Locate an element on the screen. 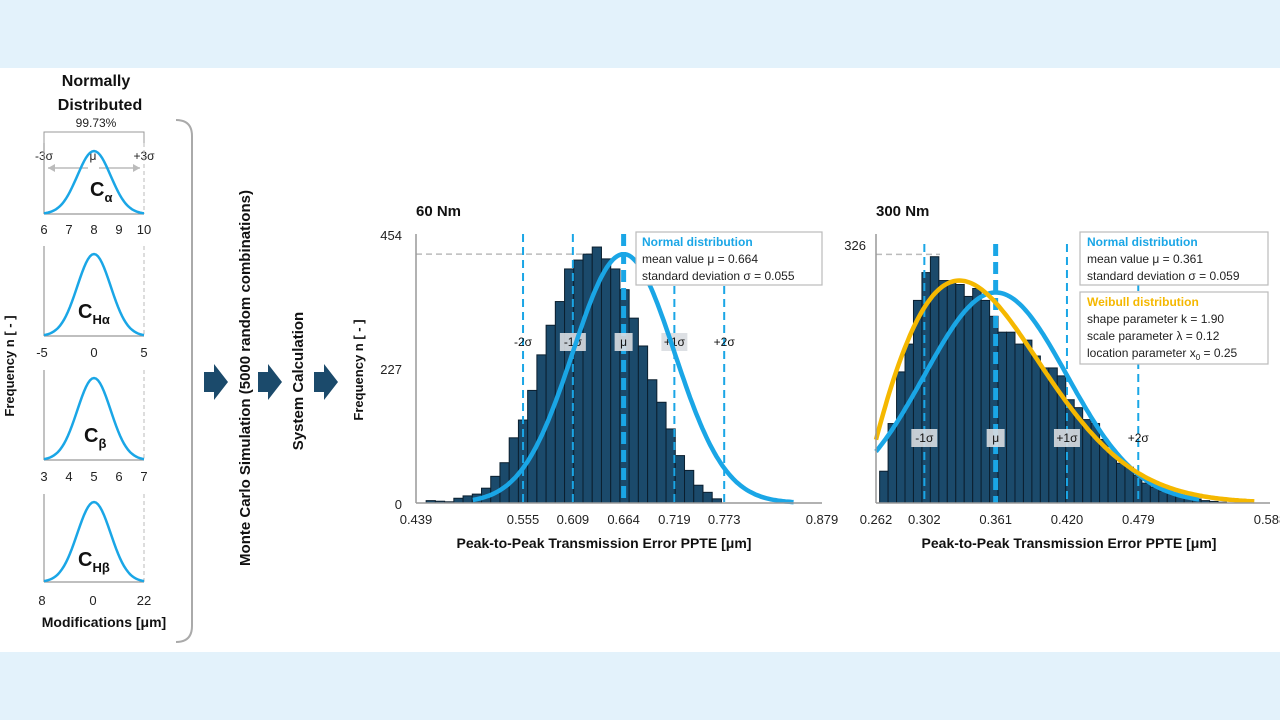  panel-label: CHβ is located at coordinates (94, 562).